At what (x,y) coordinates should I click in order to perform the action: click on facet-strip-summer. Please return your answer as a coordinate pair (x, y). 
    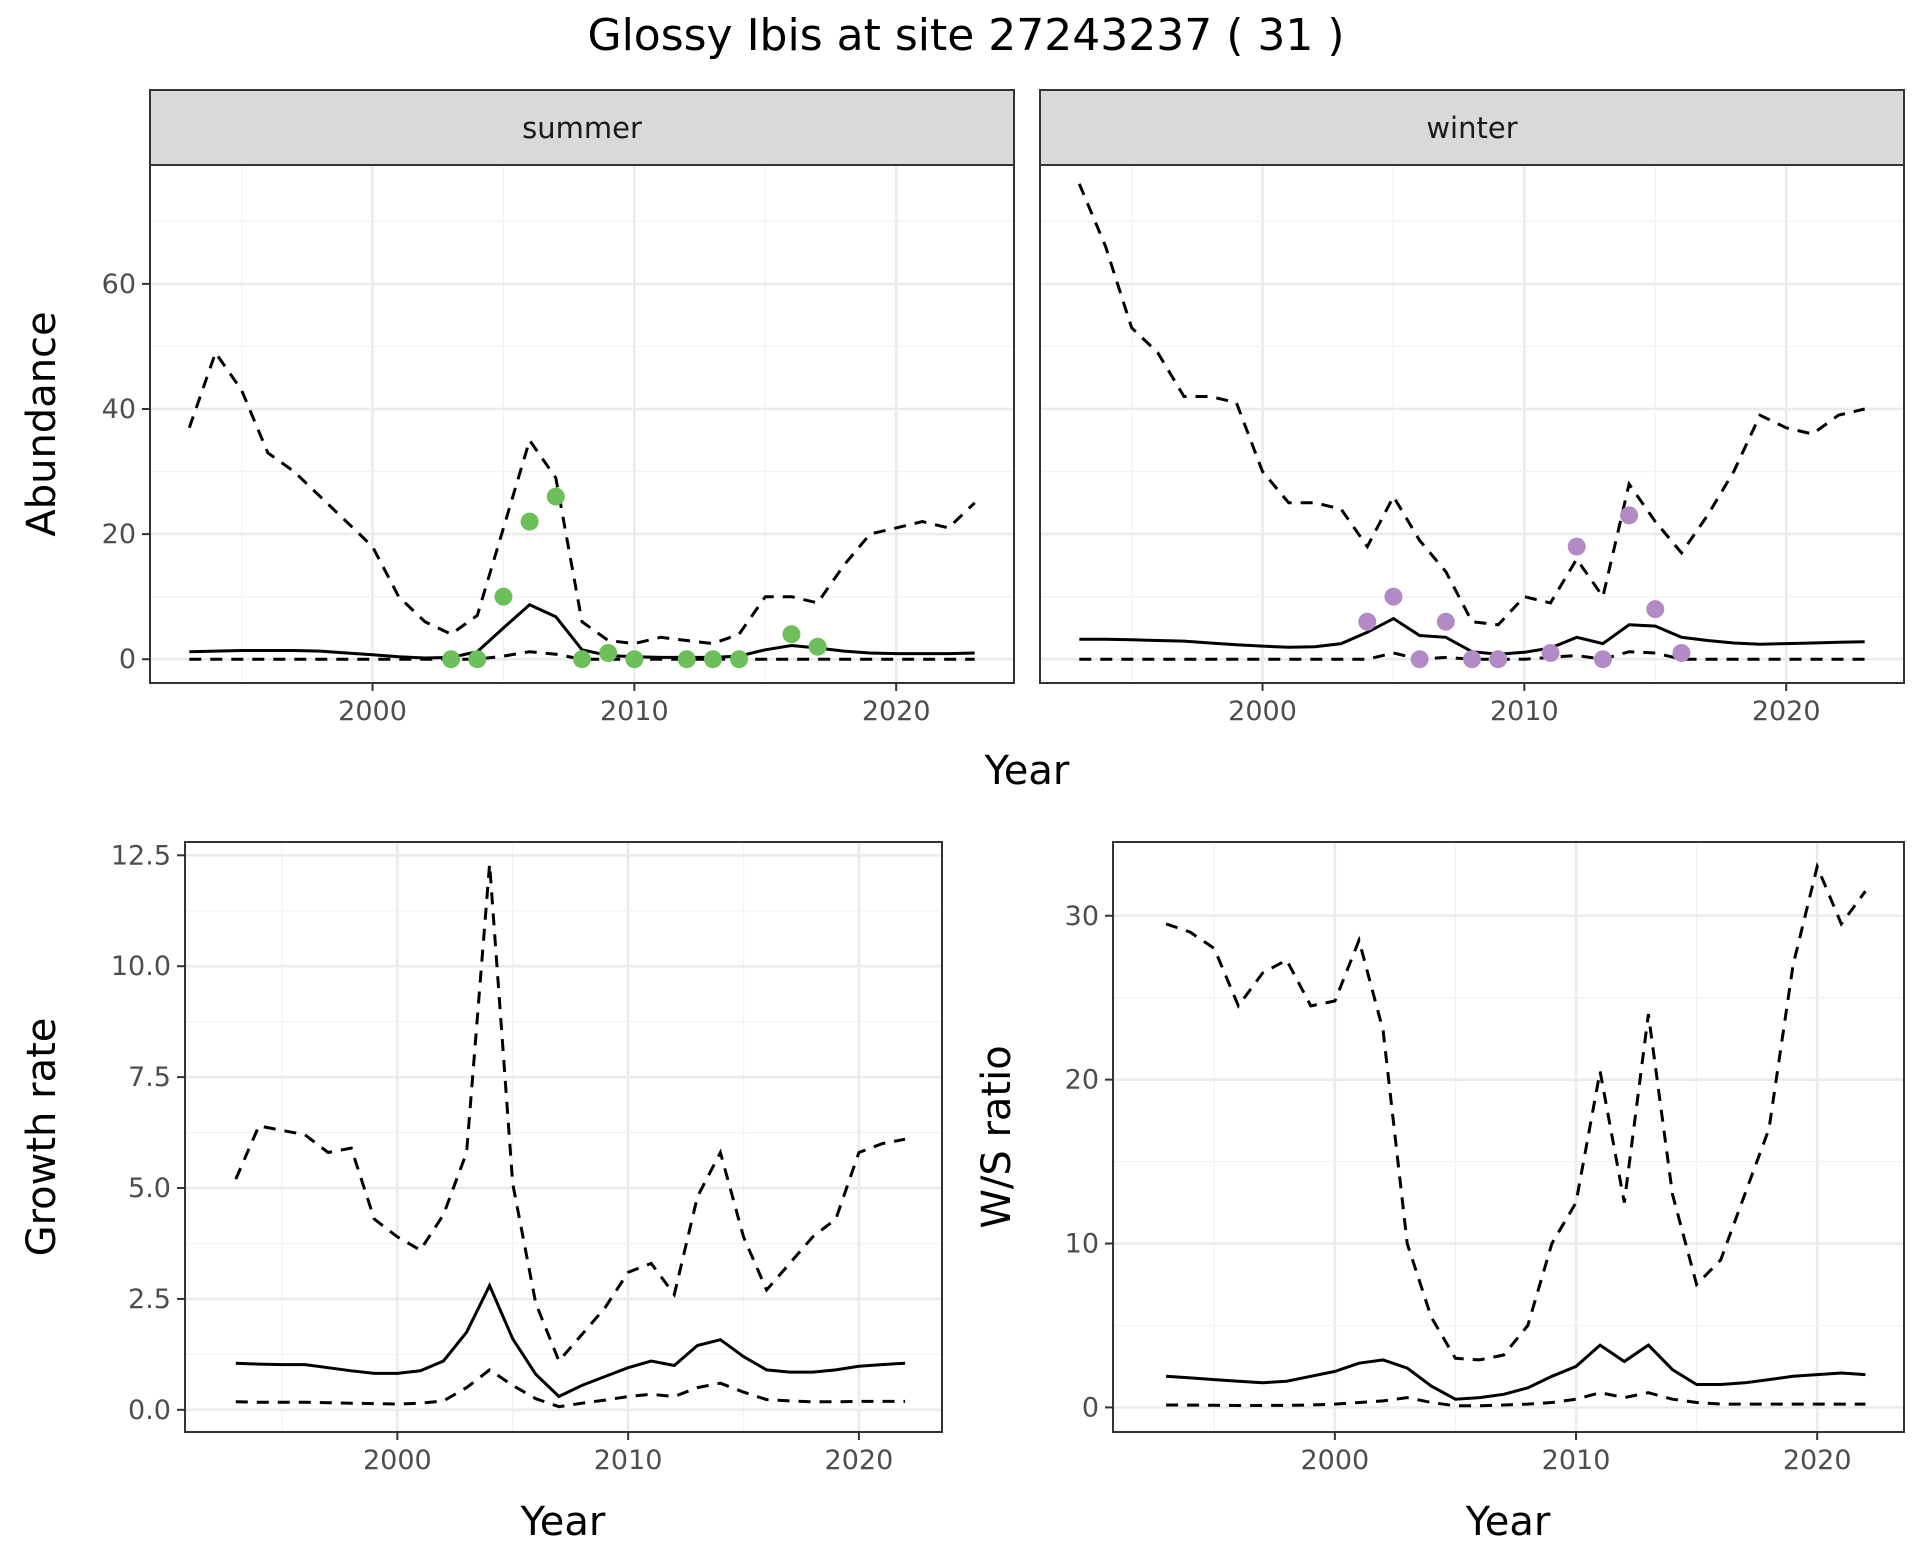
    Looking at the image, I should click on (582, 127).